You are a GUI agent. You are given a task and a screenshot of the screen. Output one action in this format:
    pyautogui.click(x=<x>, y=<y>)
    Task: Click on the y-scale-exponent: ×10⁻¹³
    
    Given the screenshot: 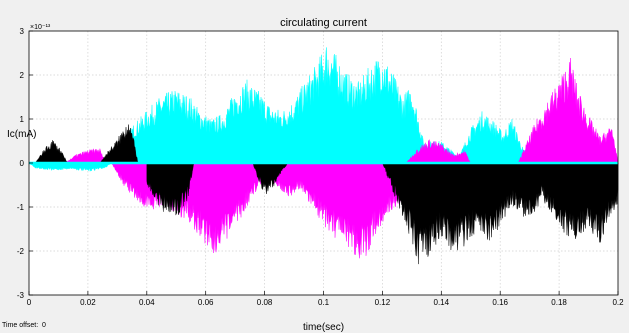 What is the action you would take?
    pyautogui.click(x=40, y=27)
    